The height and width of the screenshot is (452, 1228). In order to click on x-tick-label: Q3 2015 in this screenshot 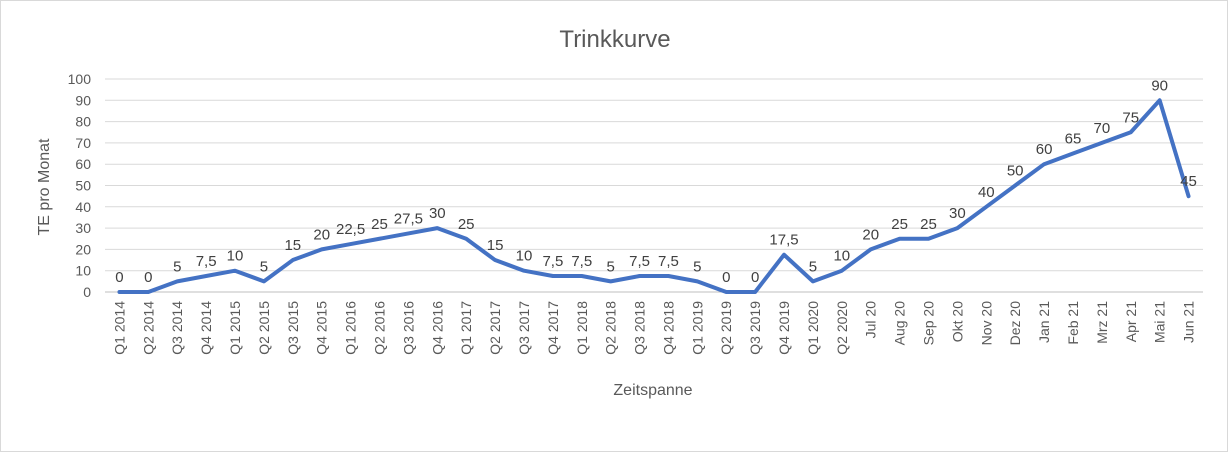, I will do `click(293, 328)`.